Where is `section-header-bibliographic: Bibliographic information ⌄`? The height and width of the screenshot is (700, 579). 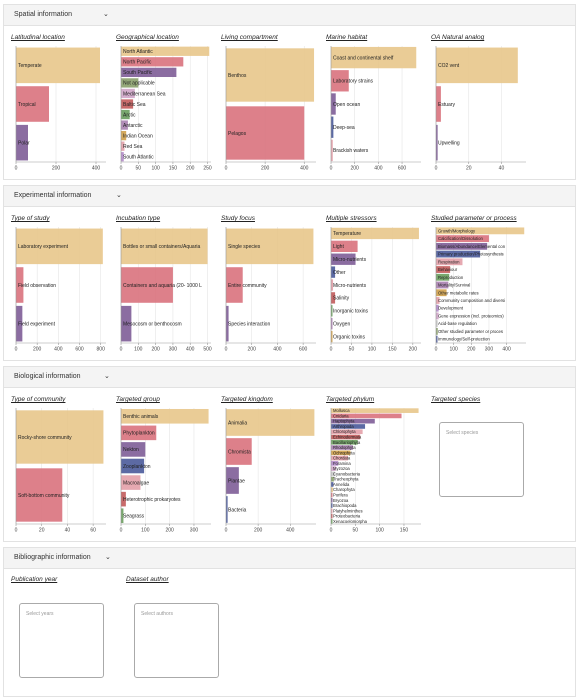 section-header-bibliographic: Bibliographic information ⌄ is located at coordinates (289, 558).